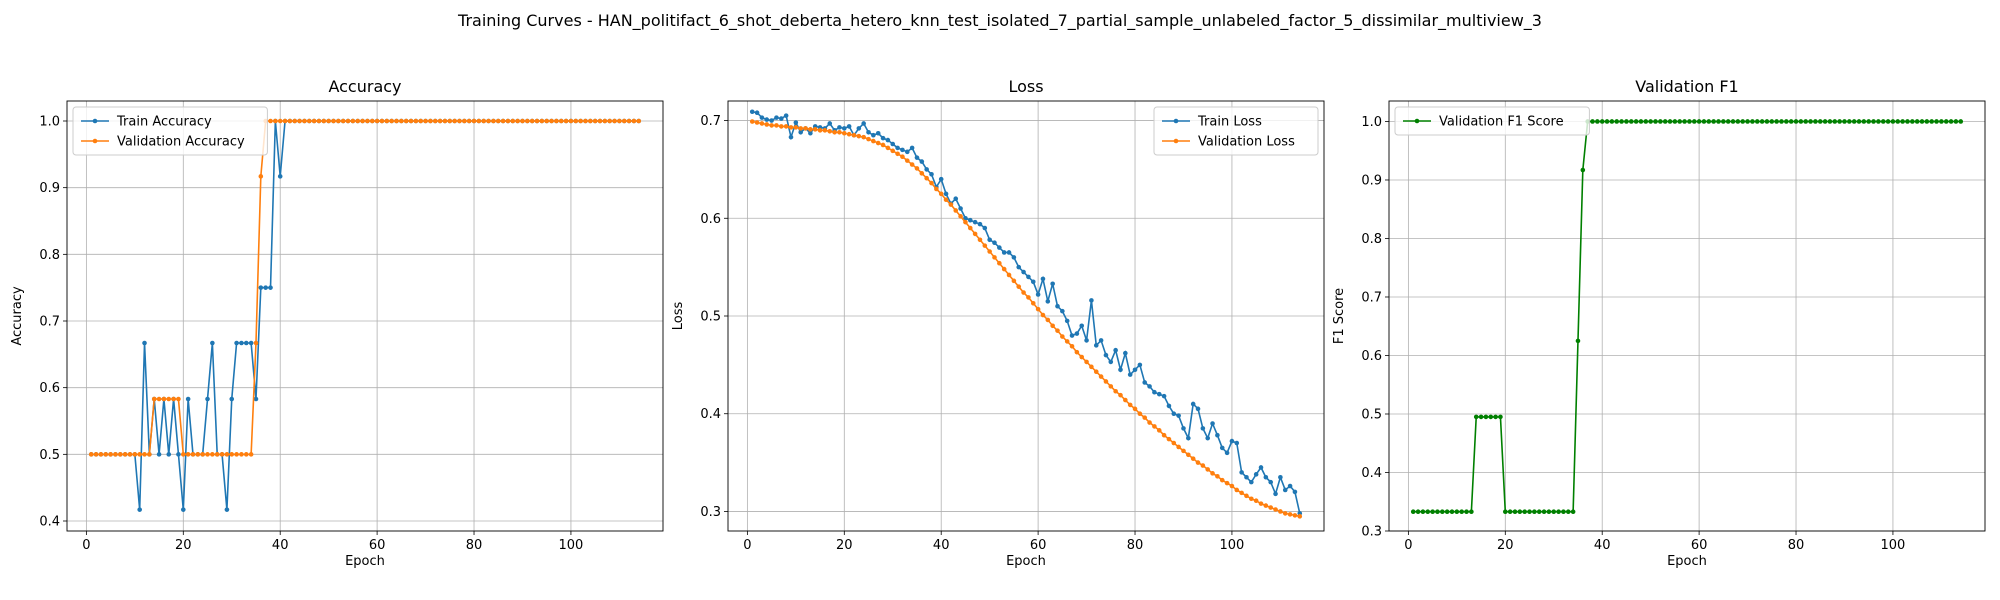 The height and width of the screenshot is (600, 2000). What do you see at coordinates (747, 545) in the screenshot?
I see `x-tick-label: 0` at bounding box center [747, 545].